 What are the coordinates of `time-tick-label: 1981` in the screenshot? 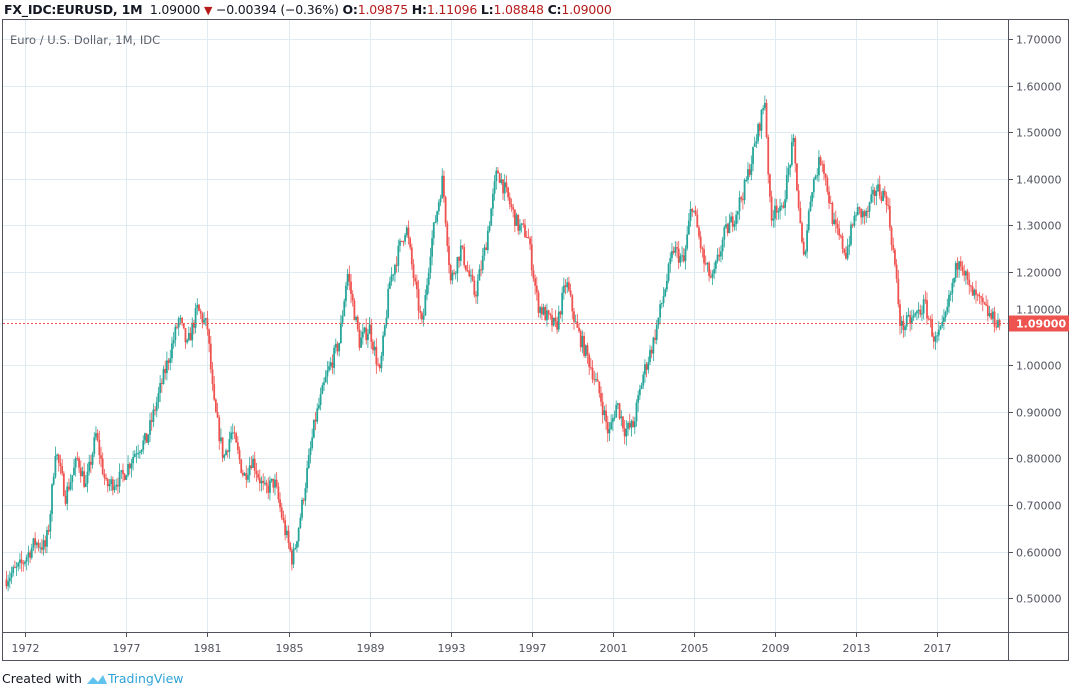 It's located at (208, 648).